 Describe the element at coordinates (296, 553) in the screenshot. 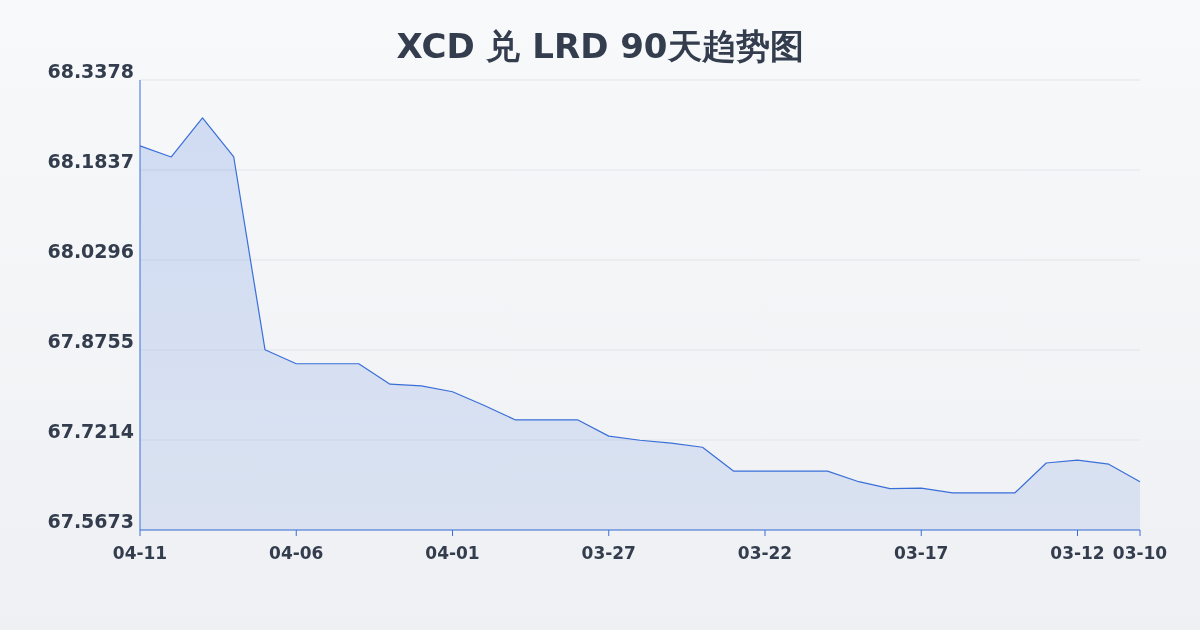

I see `x-tick-label: 04-06` at that location.